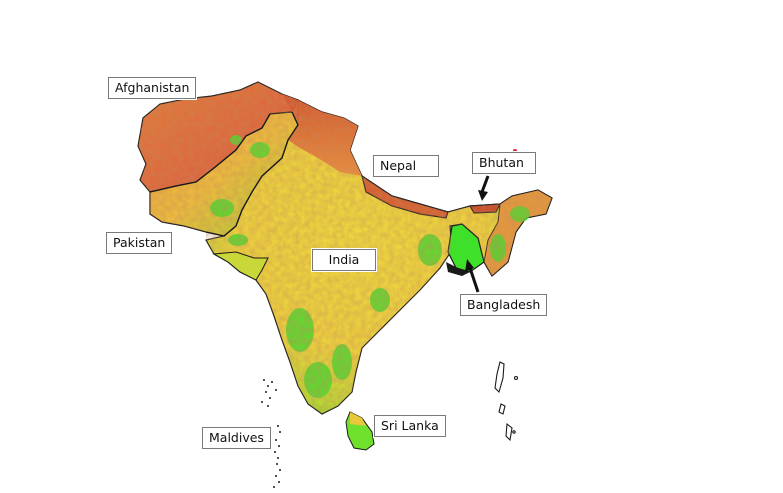 The image size is (783, 493). What do you see at coordinates (458, 269) in the screenshot?
I see `sundarbans-dark-area` at bounding box center [458, 269].